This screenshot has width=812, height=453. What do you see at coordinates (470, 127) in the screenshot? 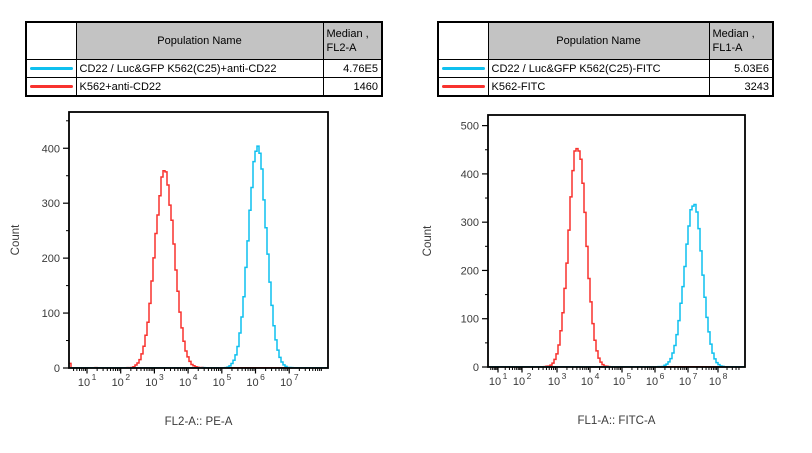
I see `y-tick-label: 500` at bounding box center [470, 127].